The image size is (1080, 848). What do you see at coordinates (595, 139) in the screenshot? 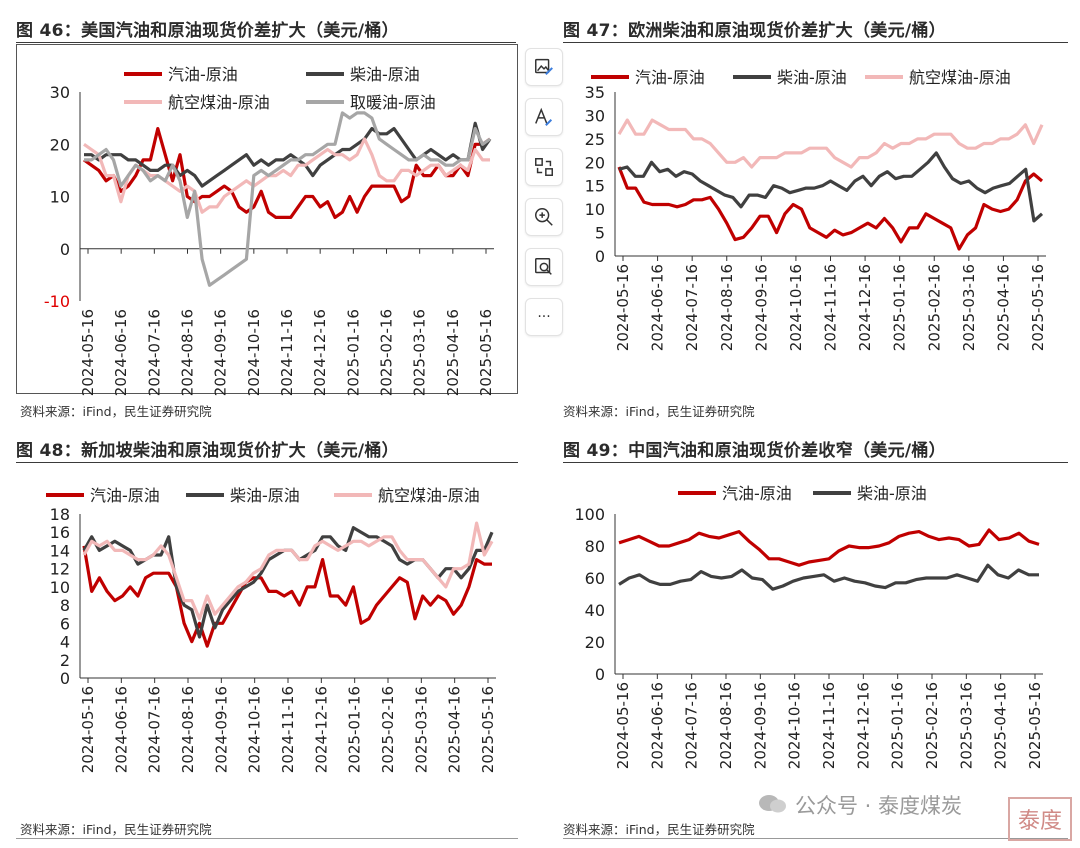
I see `y-tick-label: 25` at bounding box center [595, 139].